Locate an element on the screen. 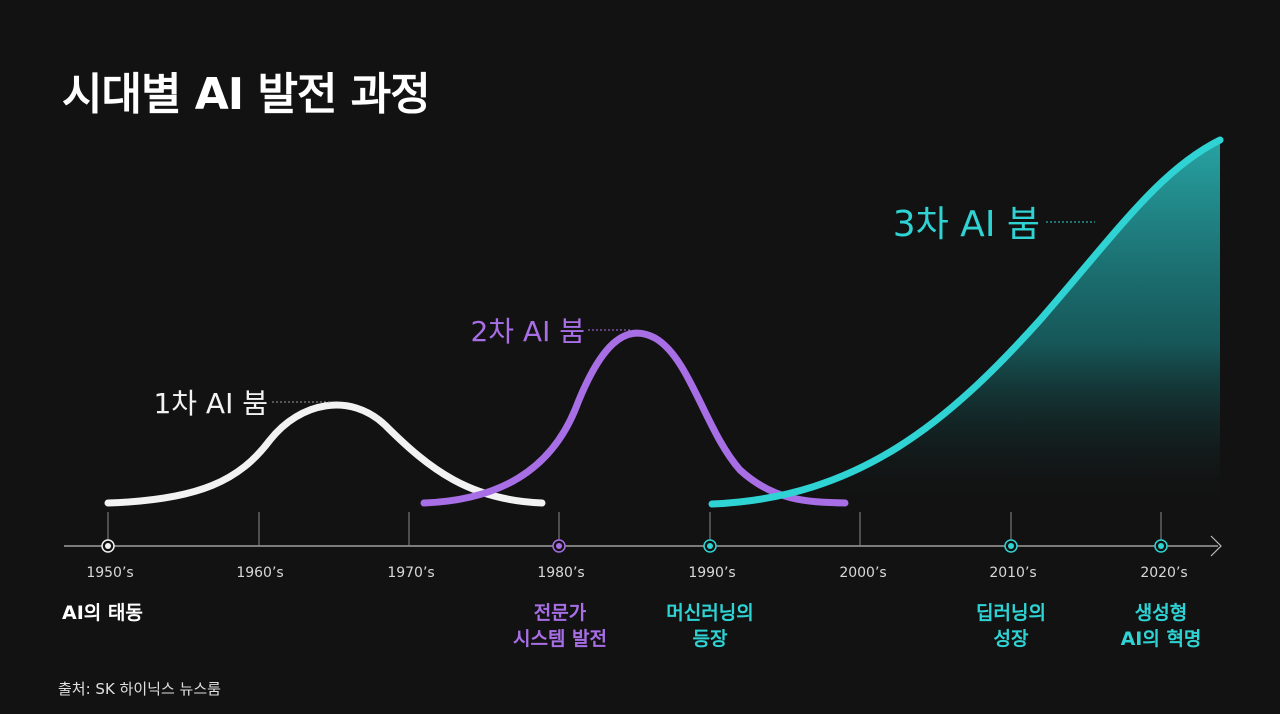 Image resolution: width=1280 pixels, height=714 pixels. page-title: 시대별 AI 발전 과정 is located at coordinates (246, 94).